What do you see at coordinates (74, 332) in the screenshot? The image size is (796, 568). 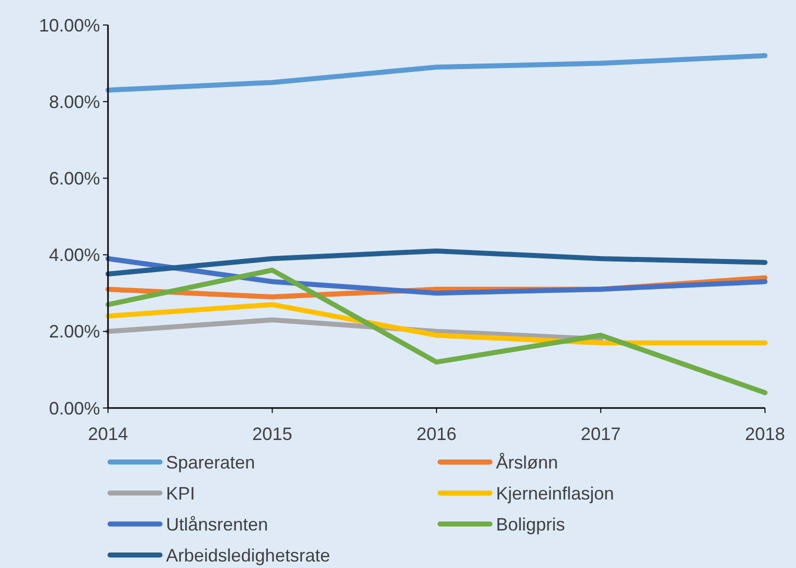 I see `y-tick-label: 2.00%` at bounding box center [74, 332].